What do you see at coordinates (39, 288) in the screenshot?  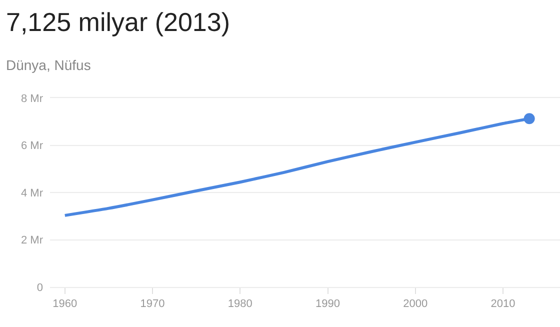 I see `y-tick-label: 0` at bounding box center [39, 288].